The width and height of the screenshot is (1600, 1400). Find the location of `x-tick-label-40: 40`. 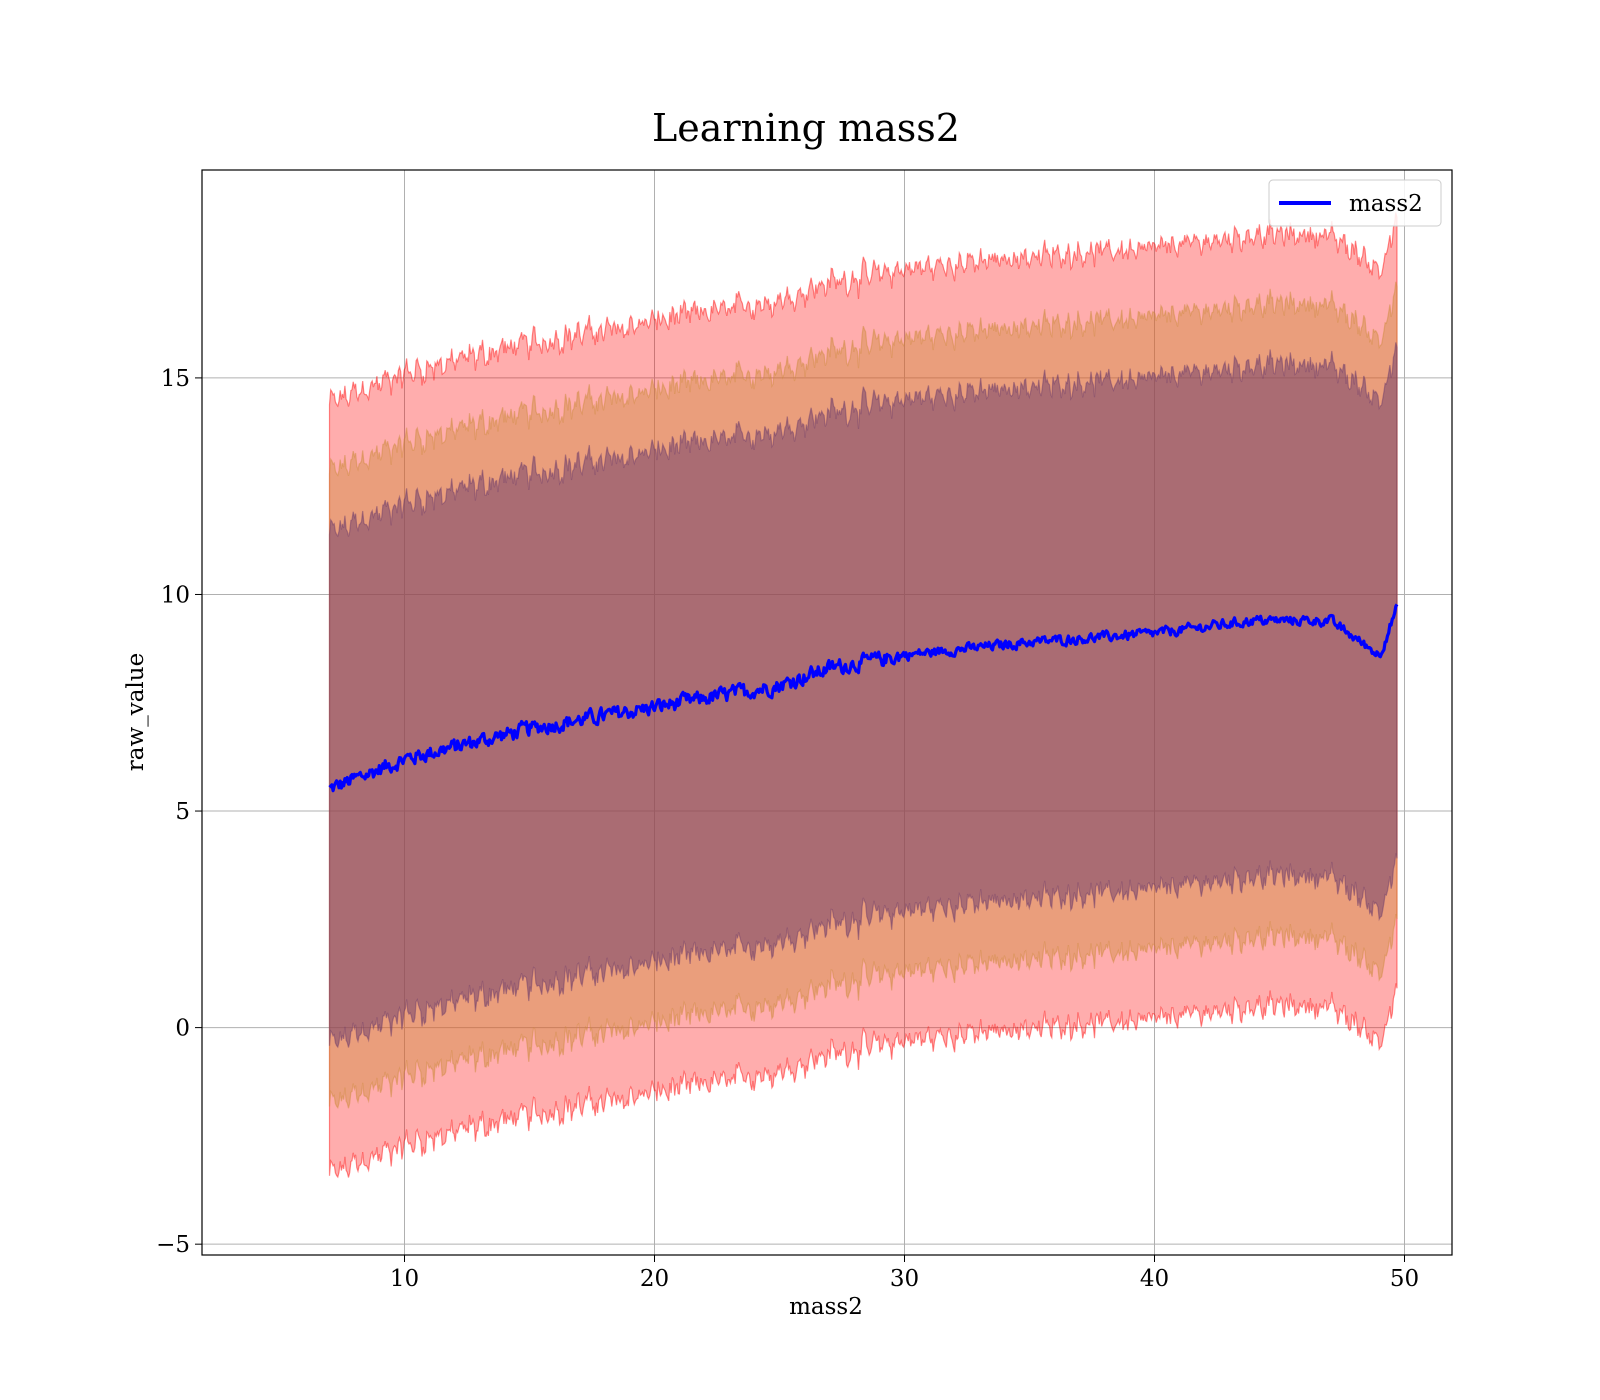

x-tick-label-40: 40 is located at coordinates (1154, 1279).